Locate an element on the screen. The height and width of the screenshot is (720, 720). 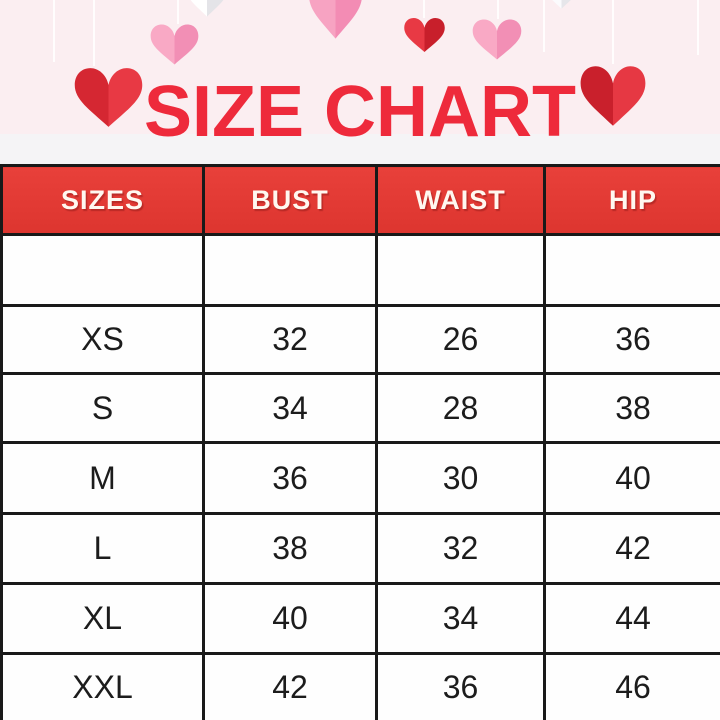
bust-value: 42 is located at coordinates (290, 686).